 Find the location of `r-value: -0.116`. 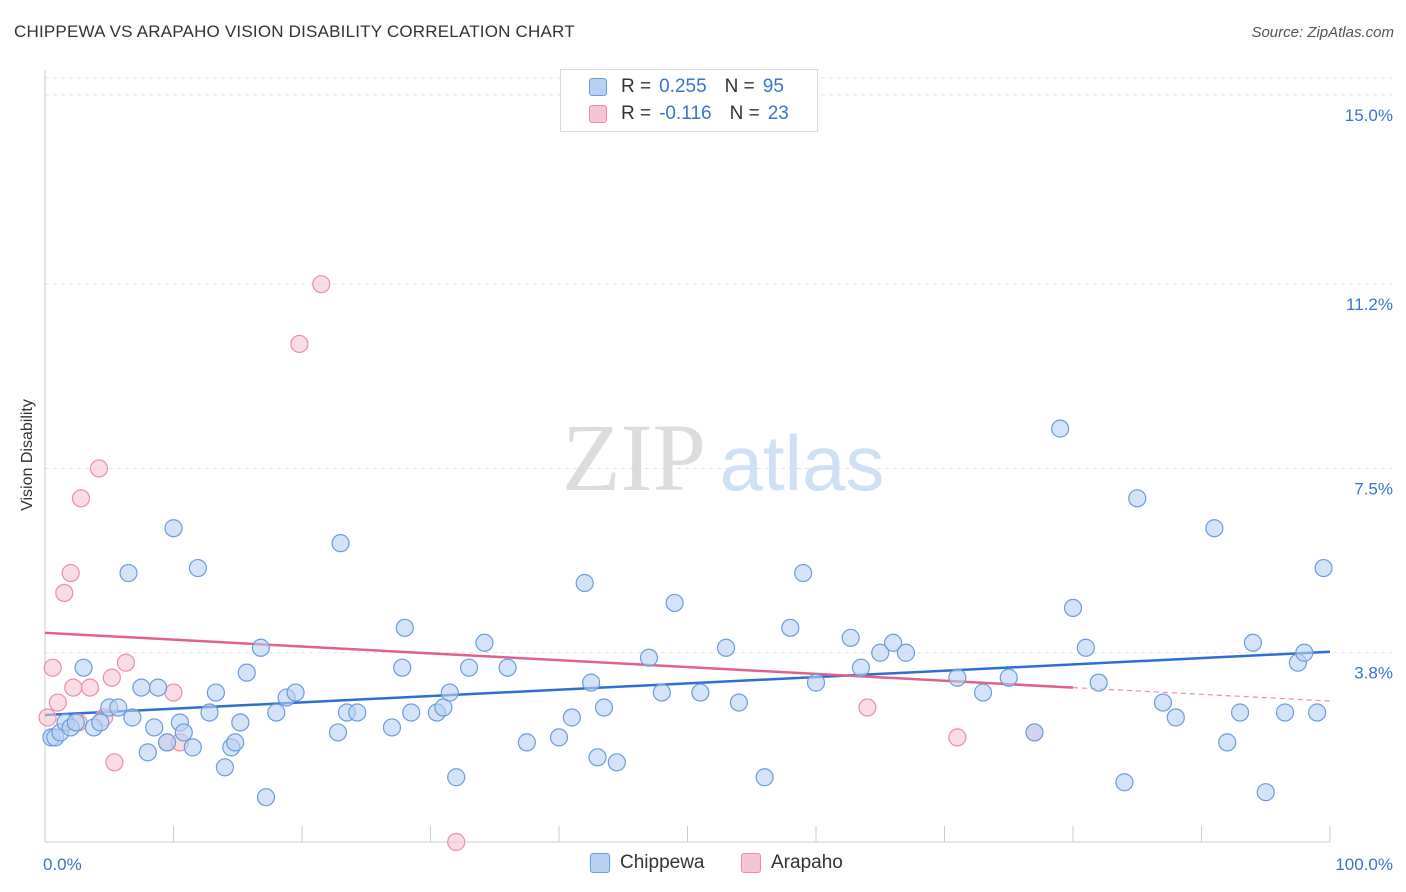

r-value: -0.116 is located at coordinates (685, 113).